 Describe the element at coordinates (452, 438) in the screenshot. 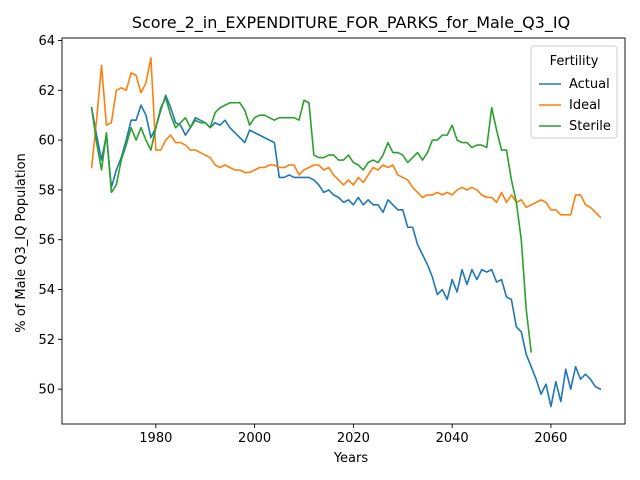

I see `x-tick-label: 2040` at that location.